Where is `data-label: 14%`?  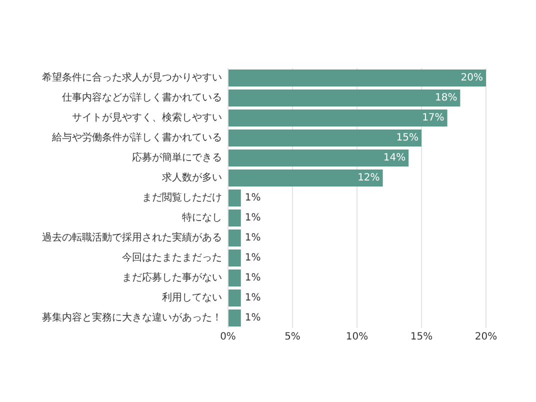
data-label: 14% is located at coordinates (394, 158).